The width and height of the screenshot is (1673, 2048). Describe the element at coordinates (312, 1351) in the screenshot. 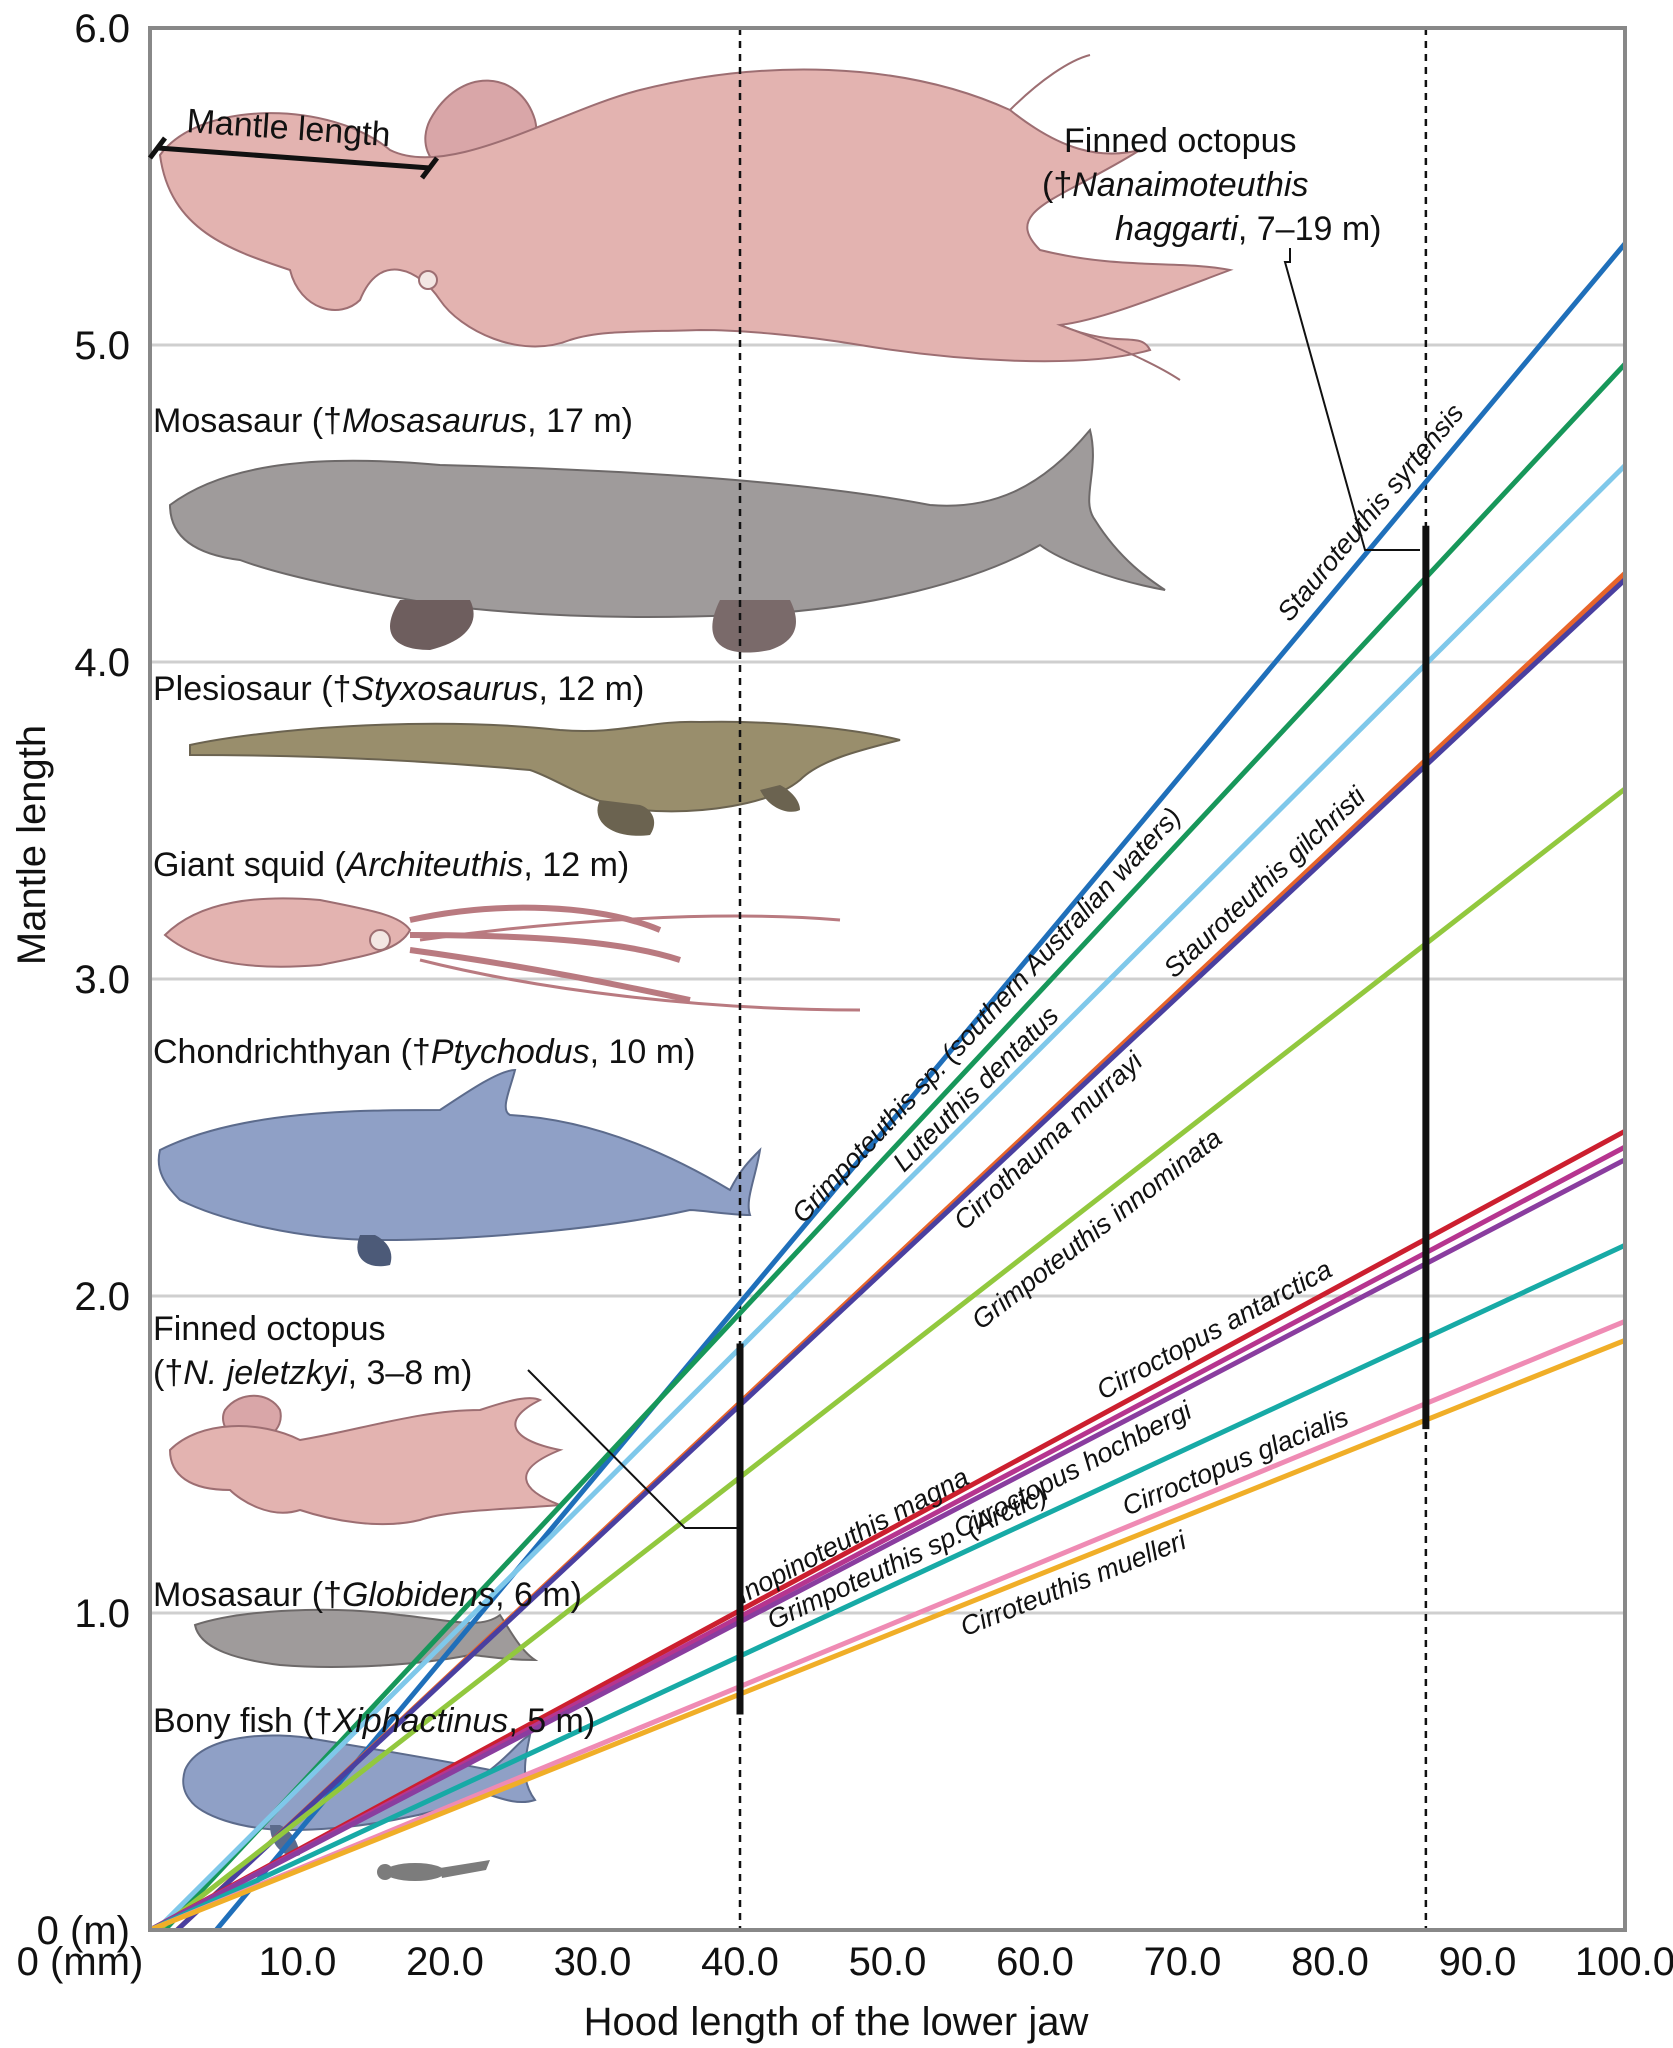

I see `label-jeletzkyi: Finned octopus (†N. jeletzkyi, 3–8 m)` at that location.